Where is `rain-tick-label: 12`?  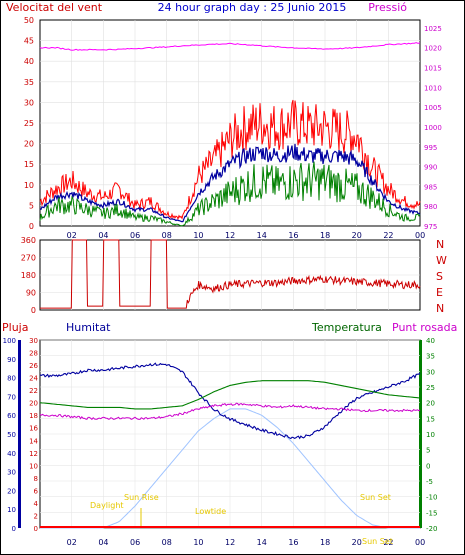 rain-tick-label: 12 is located at coordinates (33, 454).